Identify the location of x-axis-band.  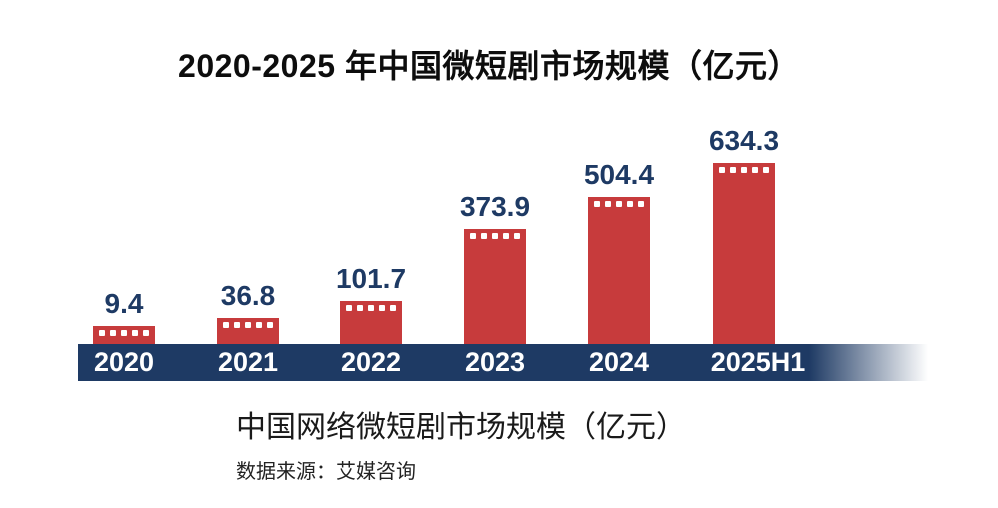
(503, 362).